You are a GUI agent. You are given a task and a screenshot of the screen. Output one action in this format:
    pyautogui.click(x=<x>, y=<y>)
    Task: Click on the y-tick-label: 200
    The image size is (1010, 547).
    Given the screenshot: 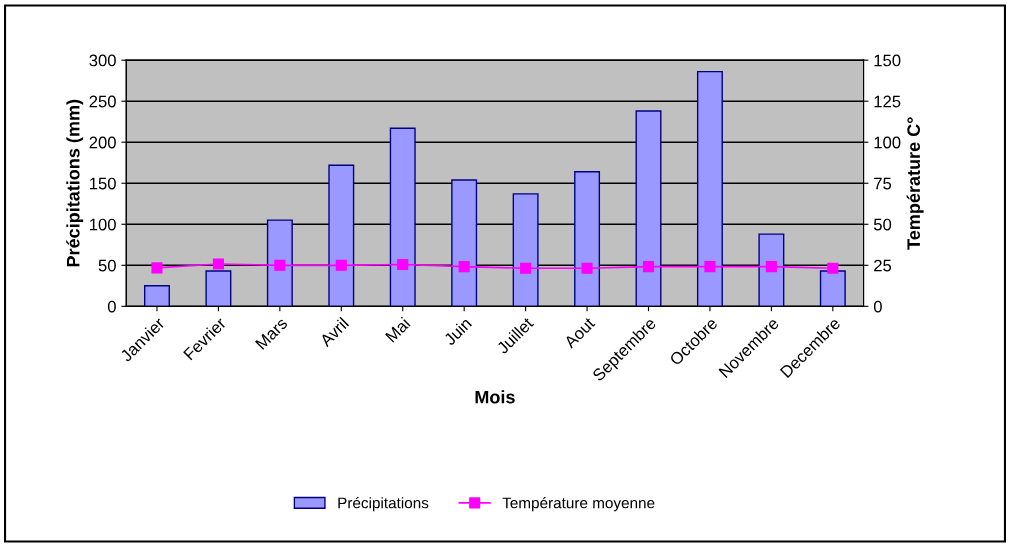 What is the action you would take?
    pyautogui.click(x=102, y=142)
    